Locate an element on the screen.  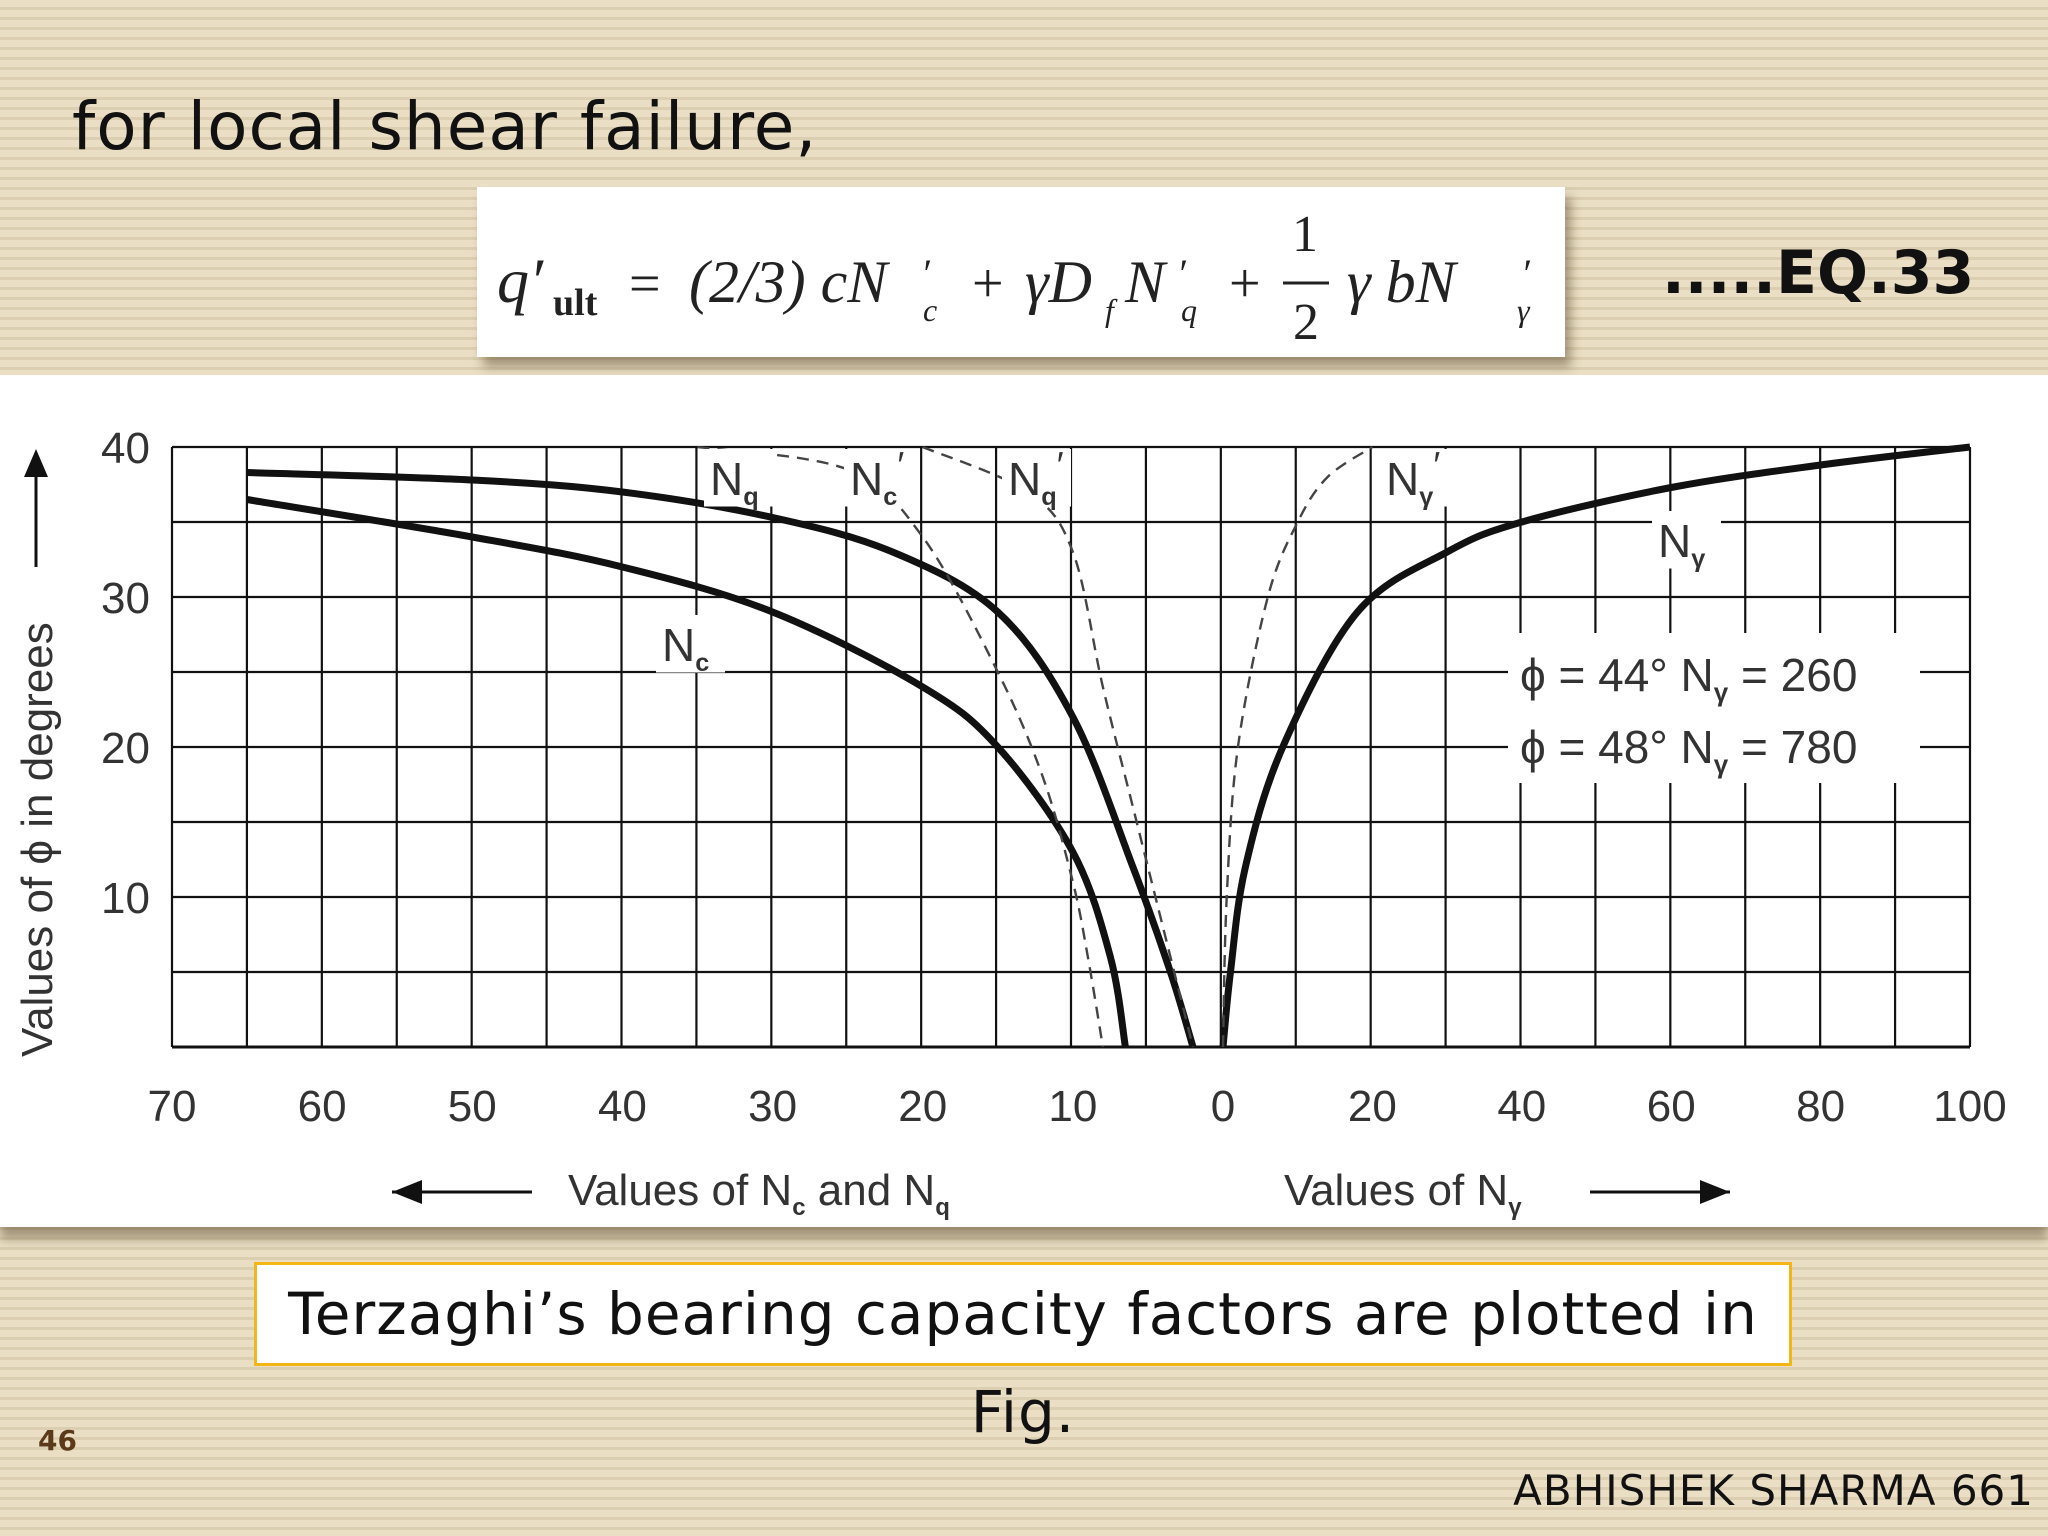
curve-label-nq-prime: Nq′ is located at coordinates (1036, 478).